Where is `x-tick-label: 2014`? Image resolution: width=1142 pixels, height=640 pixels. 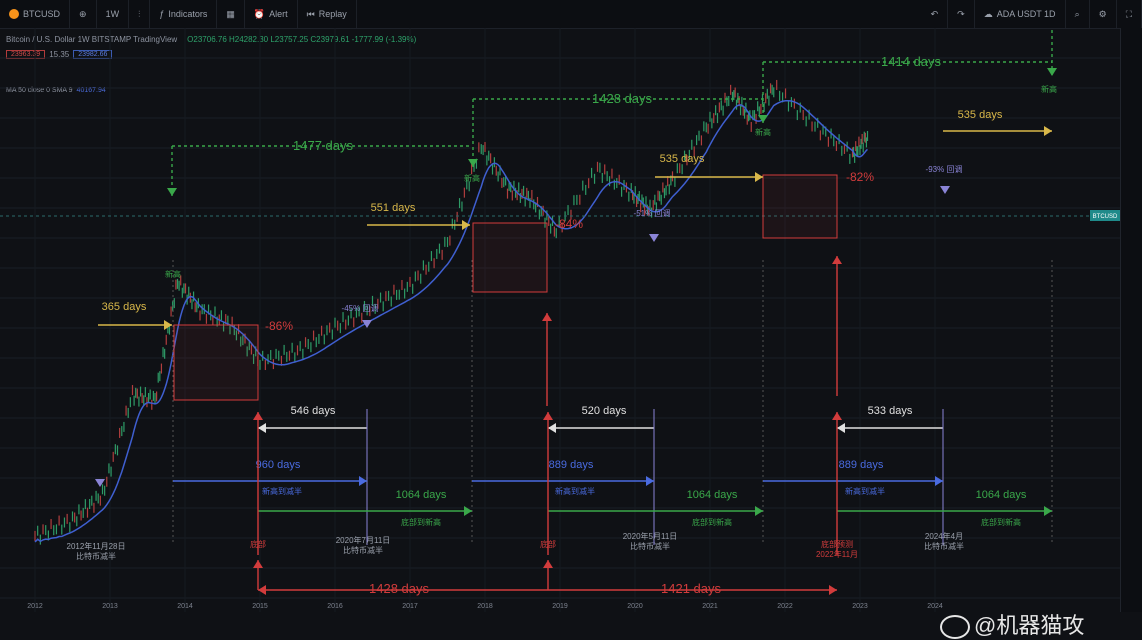 x-tick-label: 2014 is located at coordinates (185, 606).